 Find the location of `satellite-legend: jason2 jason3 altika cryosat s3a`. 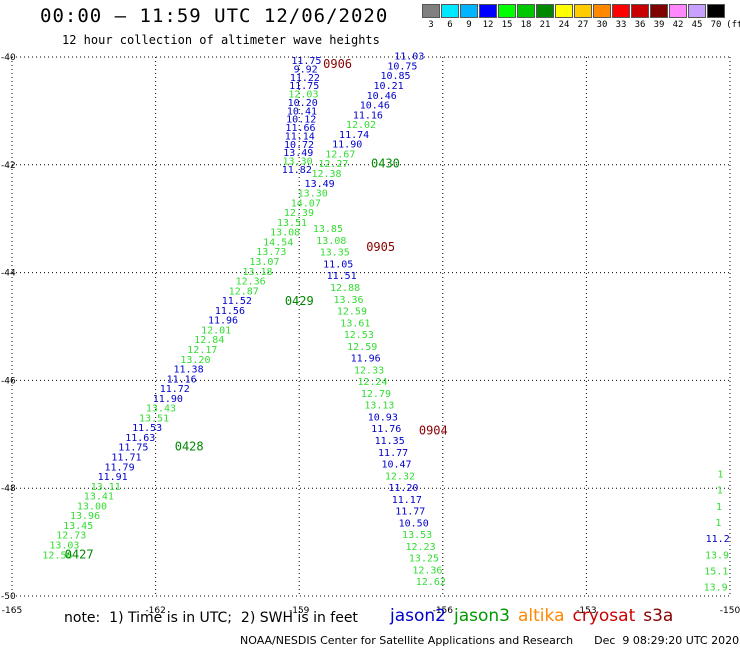

satellite-legend: jason2 jason3 altika cryosat s3a is located at coordinates (535, 616).